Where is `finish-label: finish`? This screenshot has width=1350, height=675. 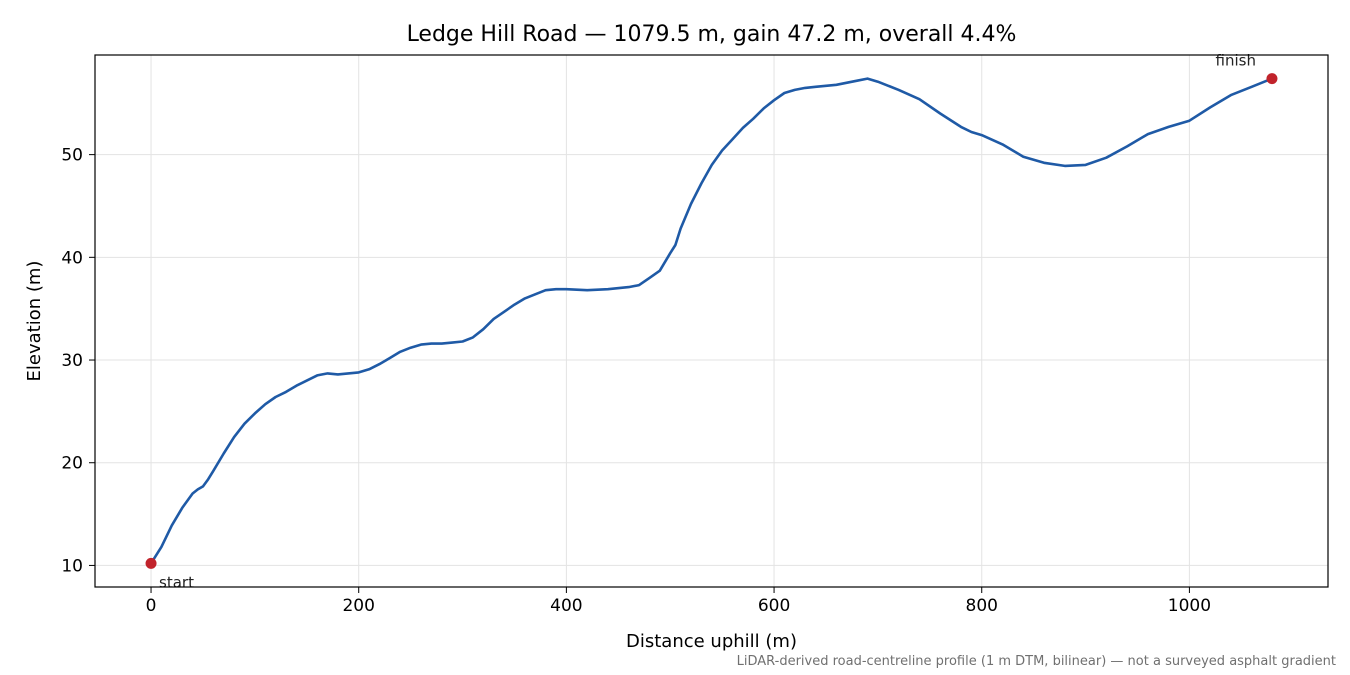 finish-label: finish is located at coordinates (1236, 61).